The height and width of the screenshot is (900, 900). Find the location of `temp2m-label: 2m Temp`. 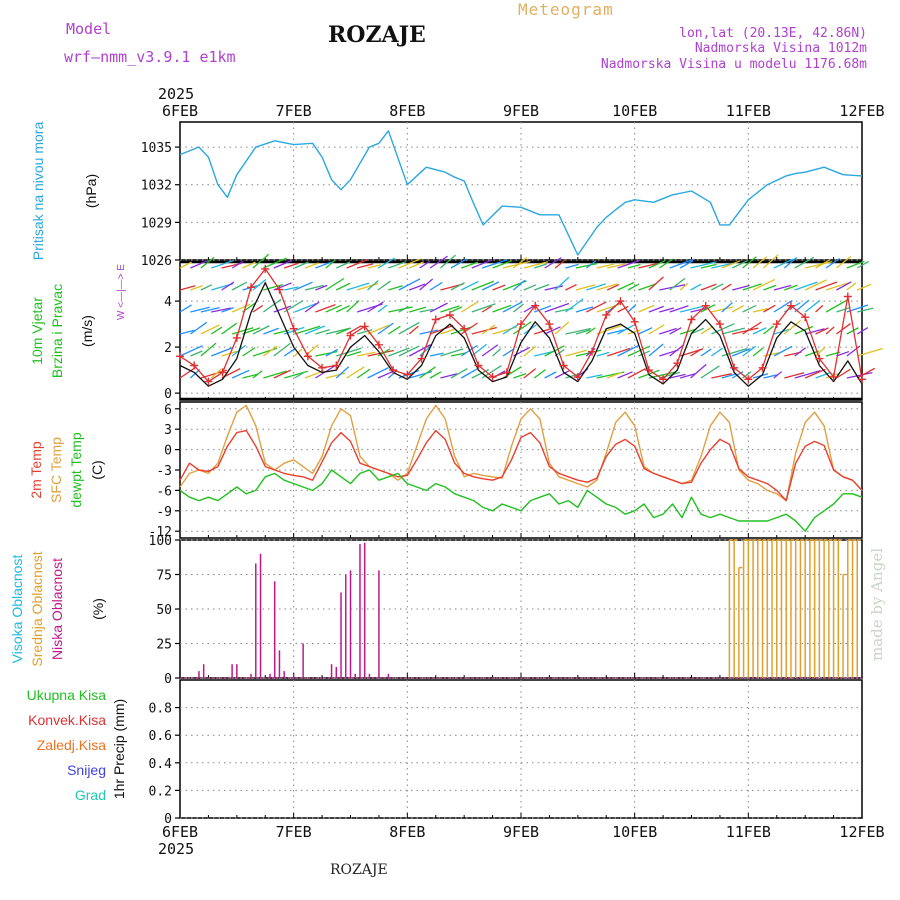

temp2m-label: 2m Temp is located at coordinates (36, 470).